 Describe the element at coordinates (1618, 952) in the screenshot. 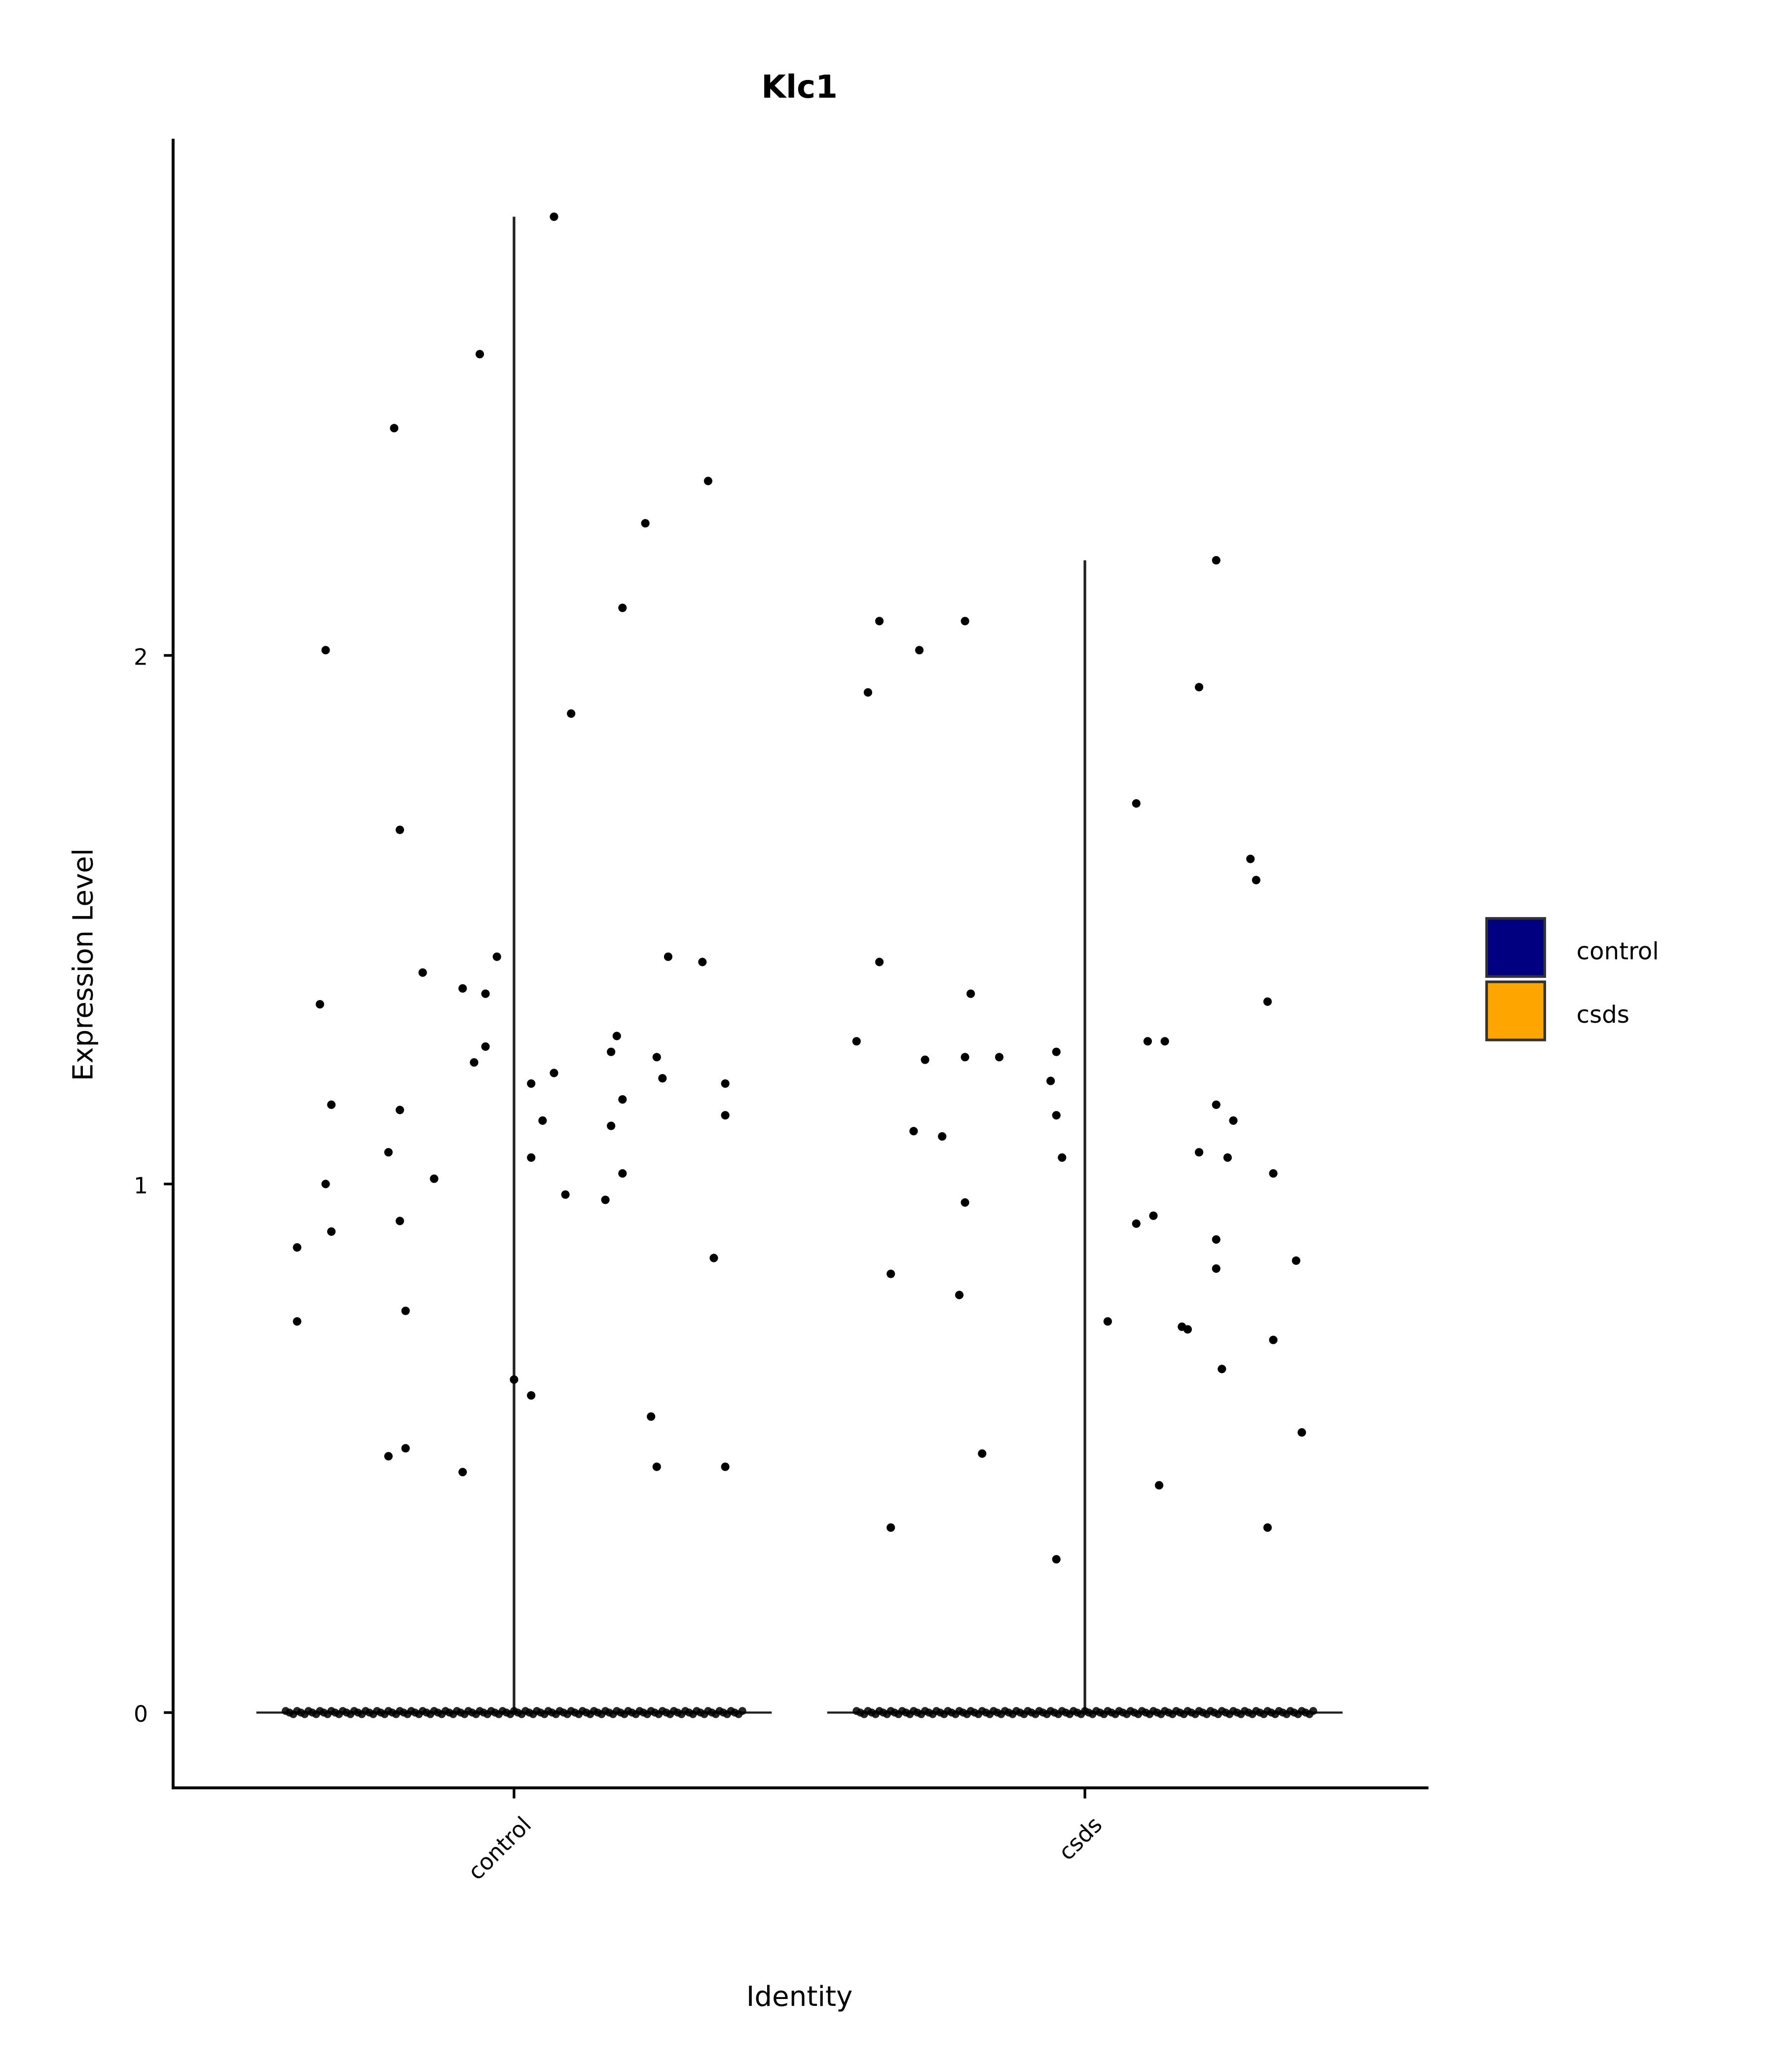

I see `legend-label-control: control` at that location.